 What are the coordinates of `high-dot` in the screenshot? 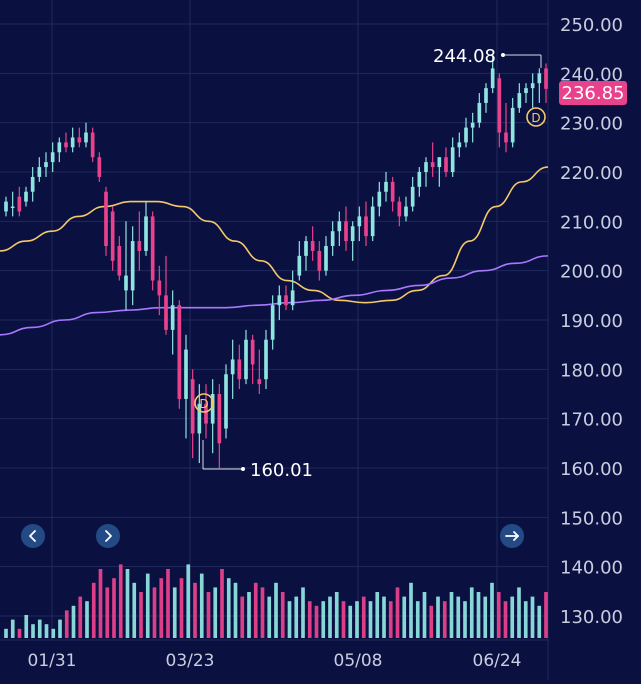 It's located at (503, 55).